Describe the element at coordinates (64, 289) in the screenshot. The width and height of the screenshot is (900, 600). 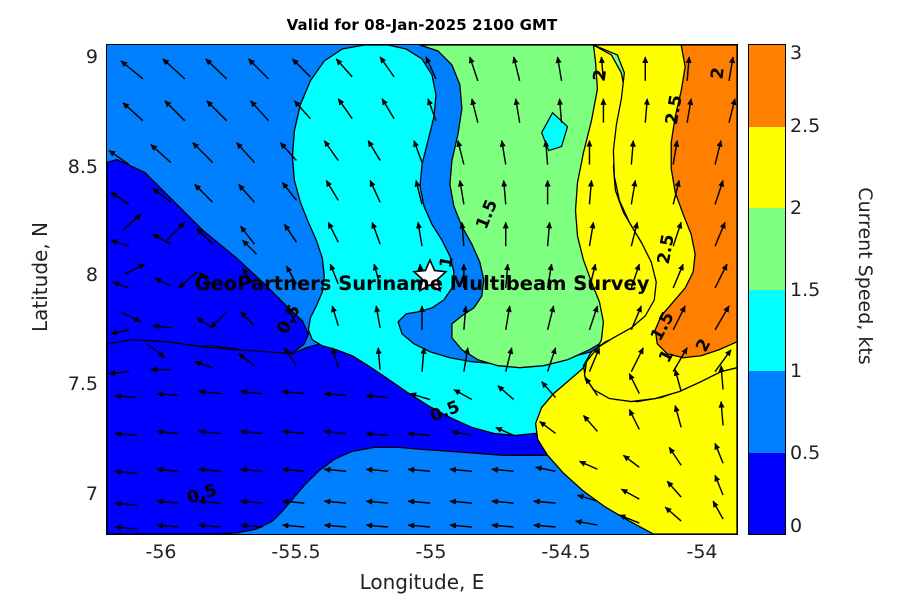
I see `y-axis-ticks: 9 8.5 8 7.5 7` at that location.